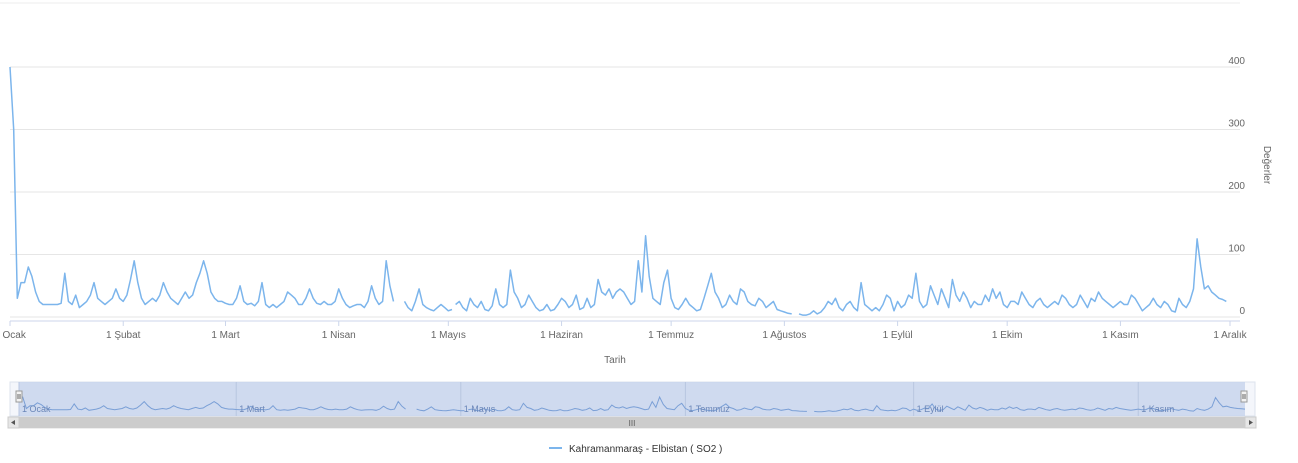 The width and height of the screenshot is (1298, 463). I want to click on x-tick-label: 1 Nisan, so click(339, 335).